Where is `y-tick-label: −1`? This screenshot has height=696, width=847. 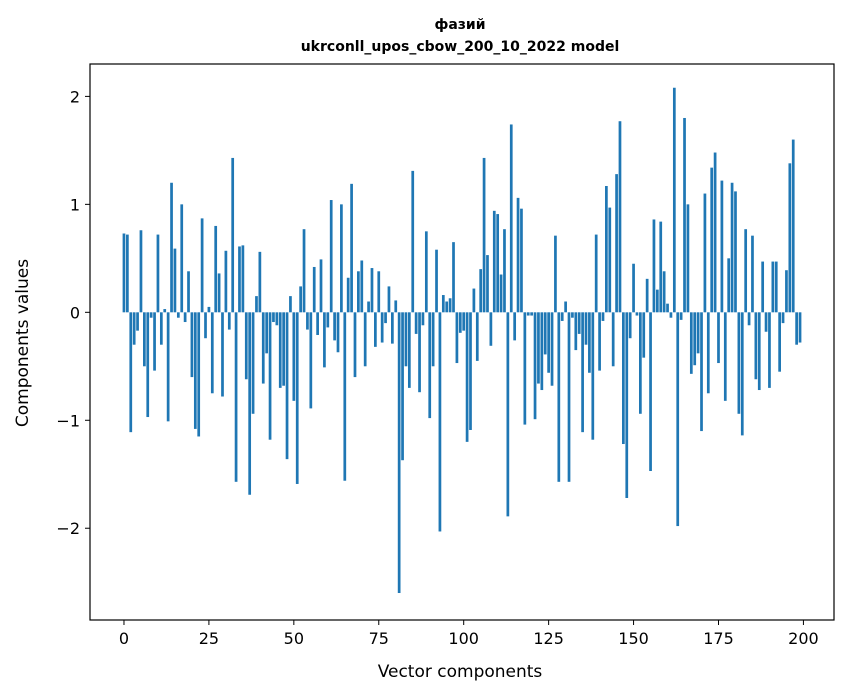 y-tick-label: −1 is located at coordinates (68, 420).